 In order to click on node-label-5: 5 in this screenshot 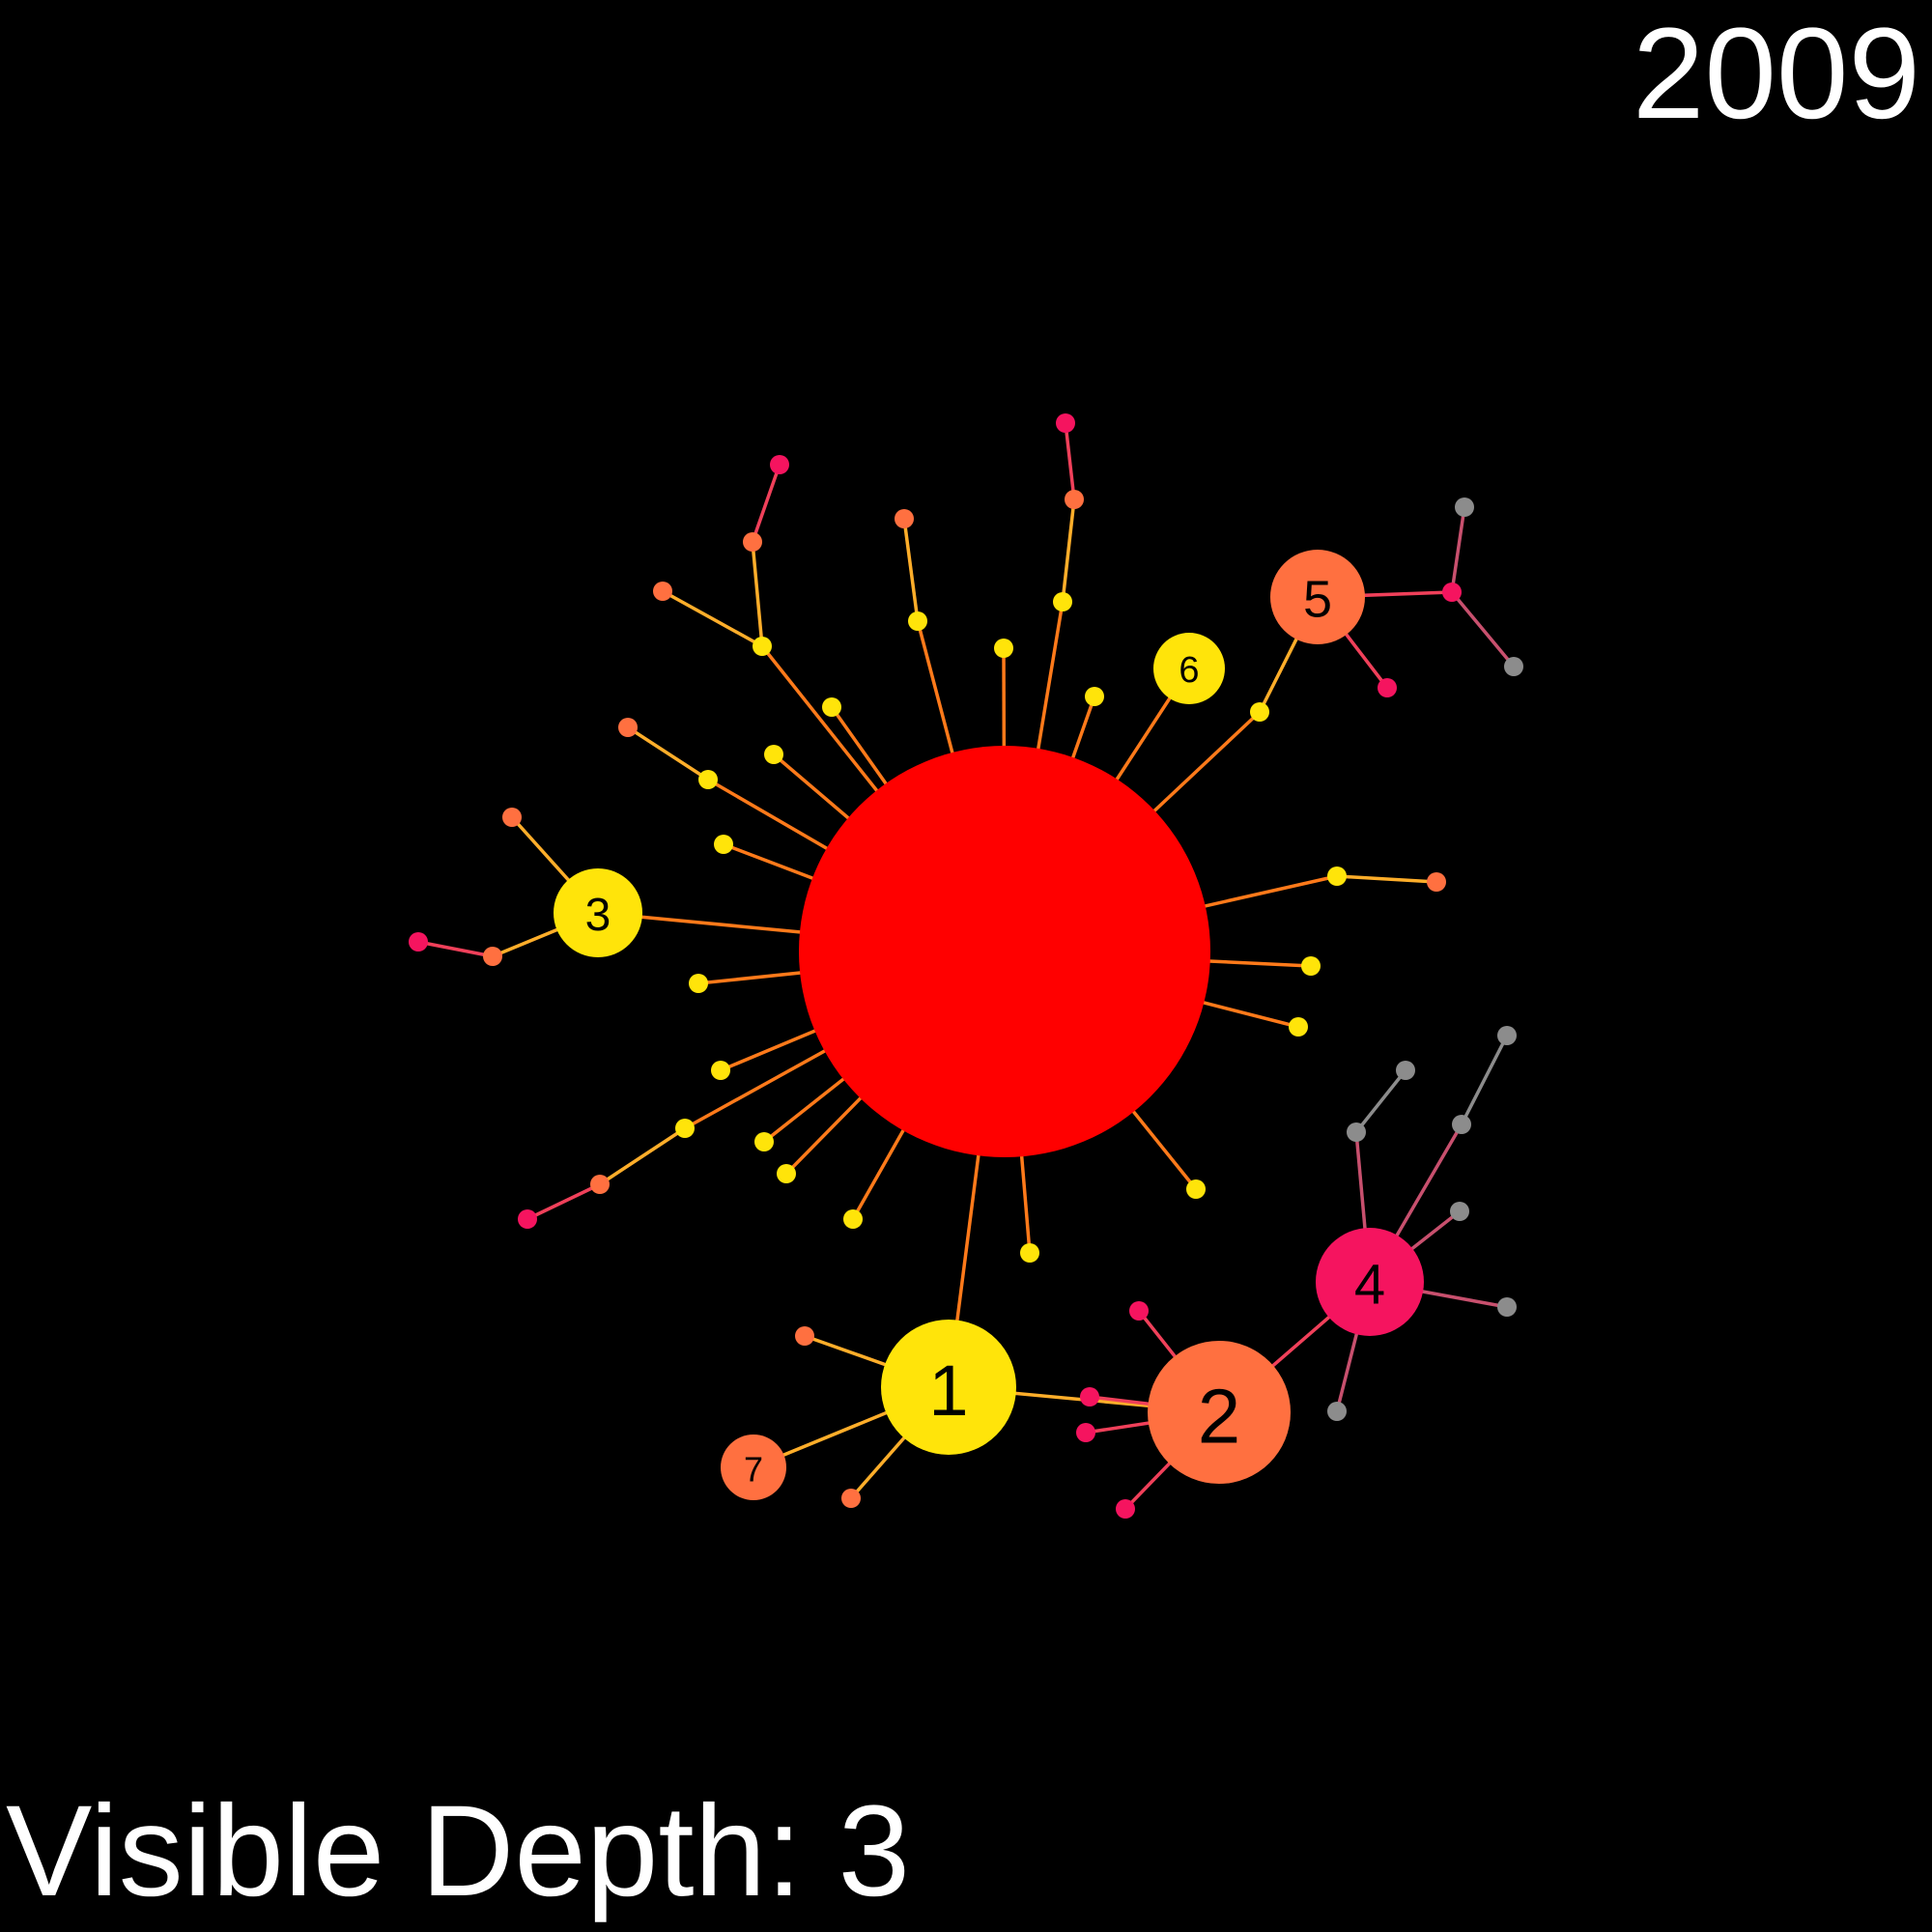, I will do `click(1317, 600)`.